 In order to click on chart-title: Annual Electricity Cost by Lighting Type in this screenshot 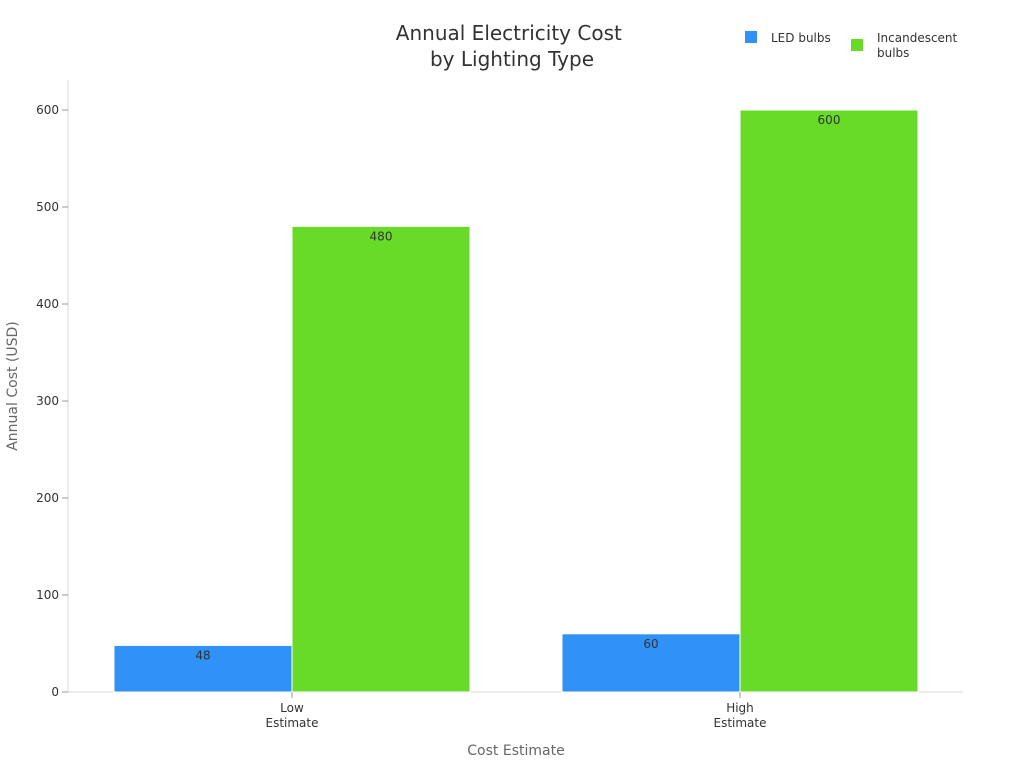, I will do `click(512, 46)`.